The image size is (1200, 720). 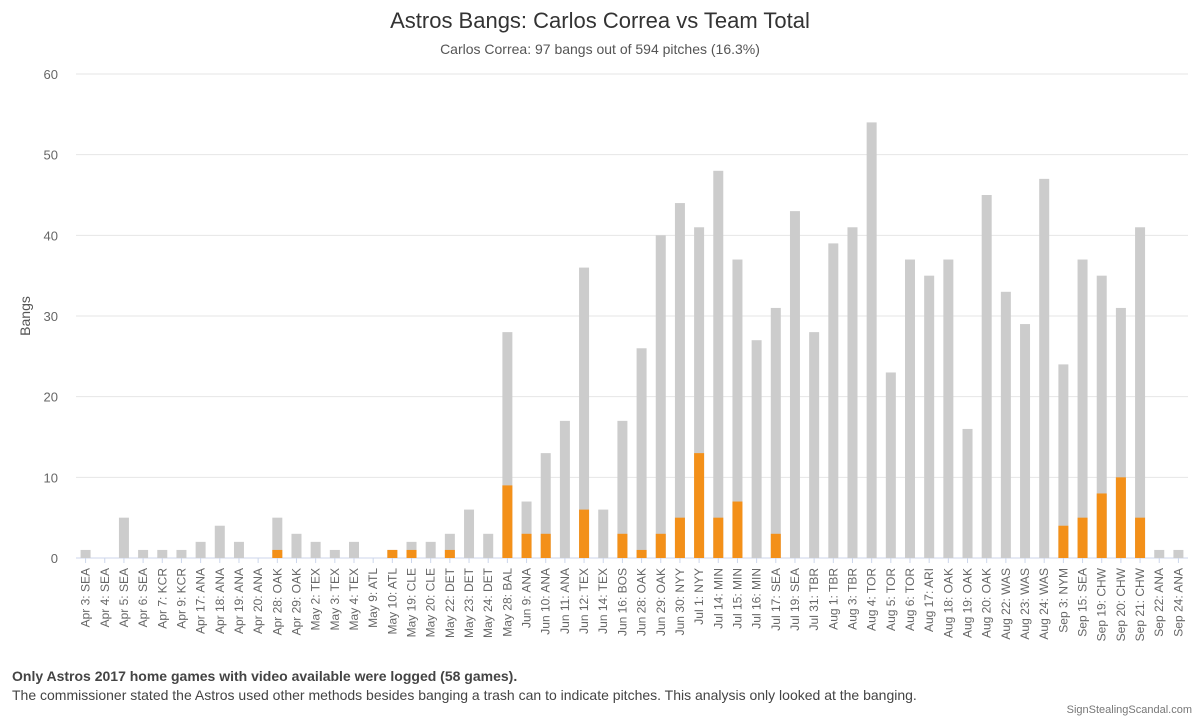 What do you see at coordinates (316, 599) in the screenshot?
I see `x-tick-label: May 2: TEX` at bounding box center [316, 599].